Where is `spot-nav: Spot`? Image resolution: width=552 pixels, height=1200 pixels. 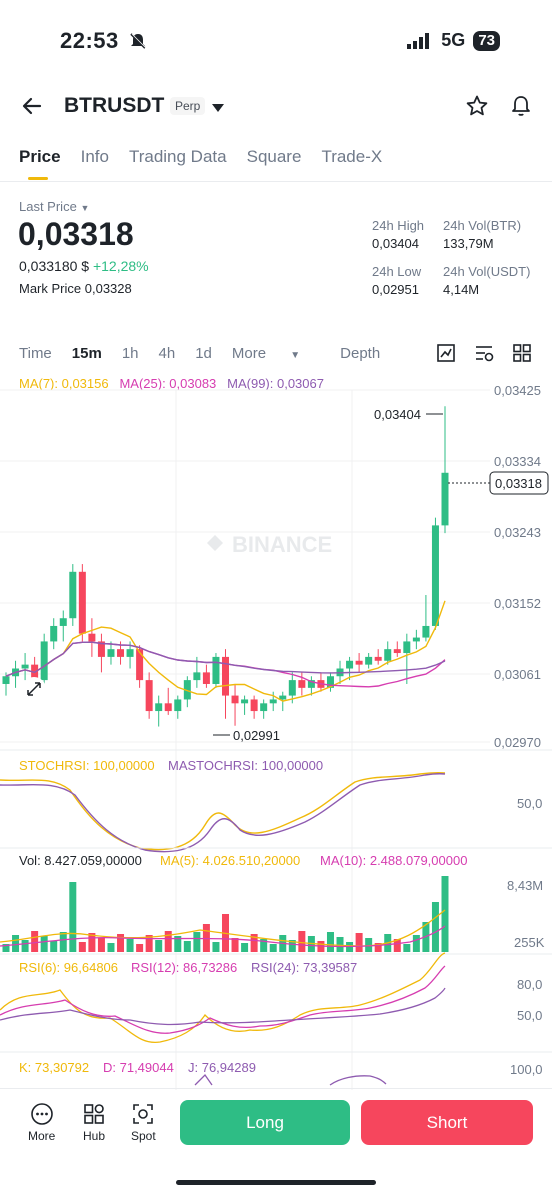
spot-nav: Spot is located at coordinates (143, 1122).